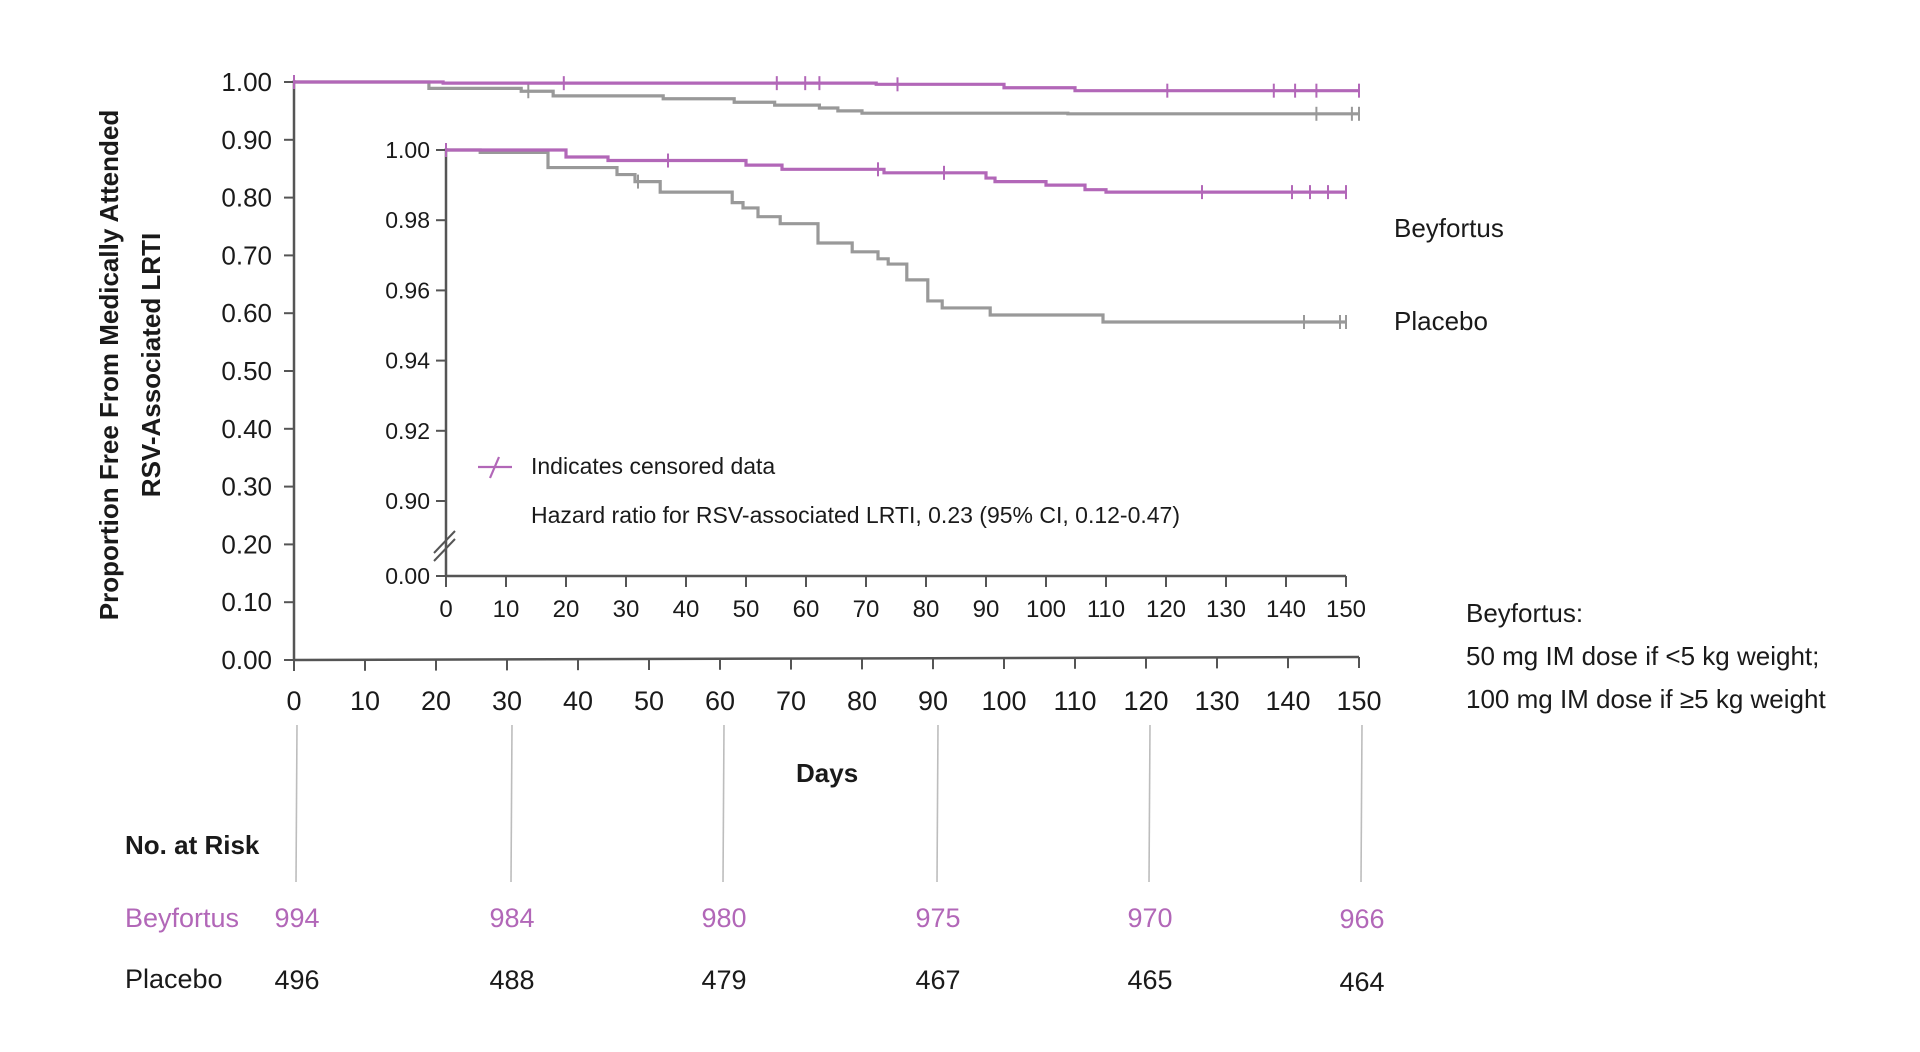 The width and height of the screenshot is (1920, 1052). I want to click on x-tick-label: 50, so click(649, 701).